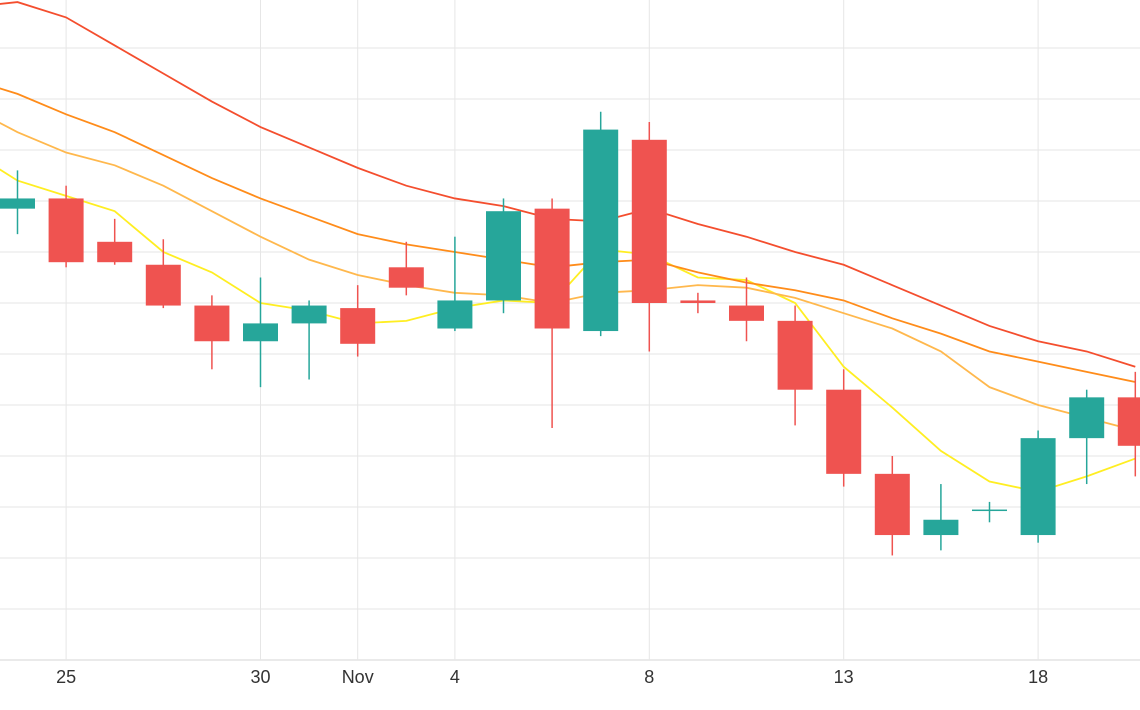 The image size is (1140, 710). I want to click on x-tick-label: 13, so click(844, 677).